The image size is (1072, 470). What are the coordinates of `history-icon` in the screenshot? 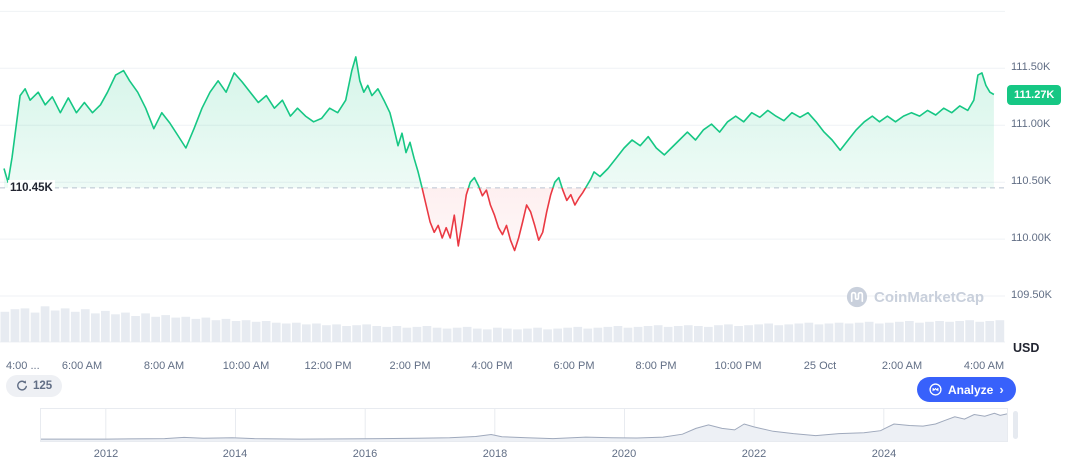 It's located at (22, 385).